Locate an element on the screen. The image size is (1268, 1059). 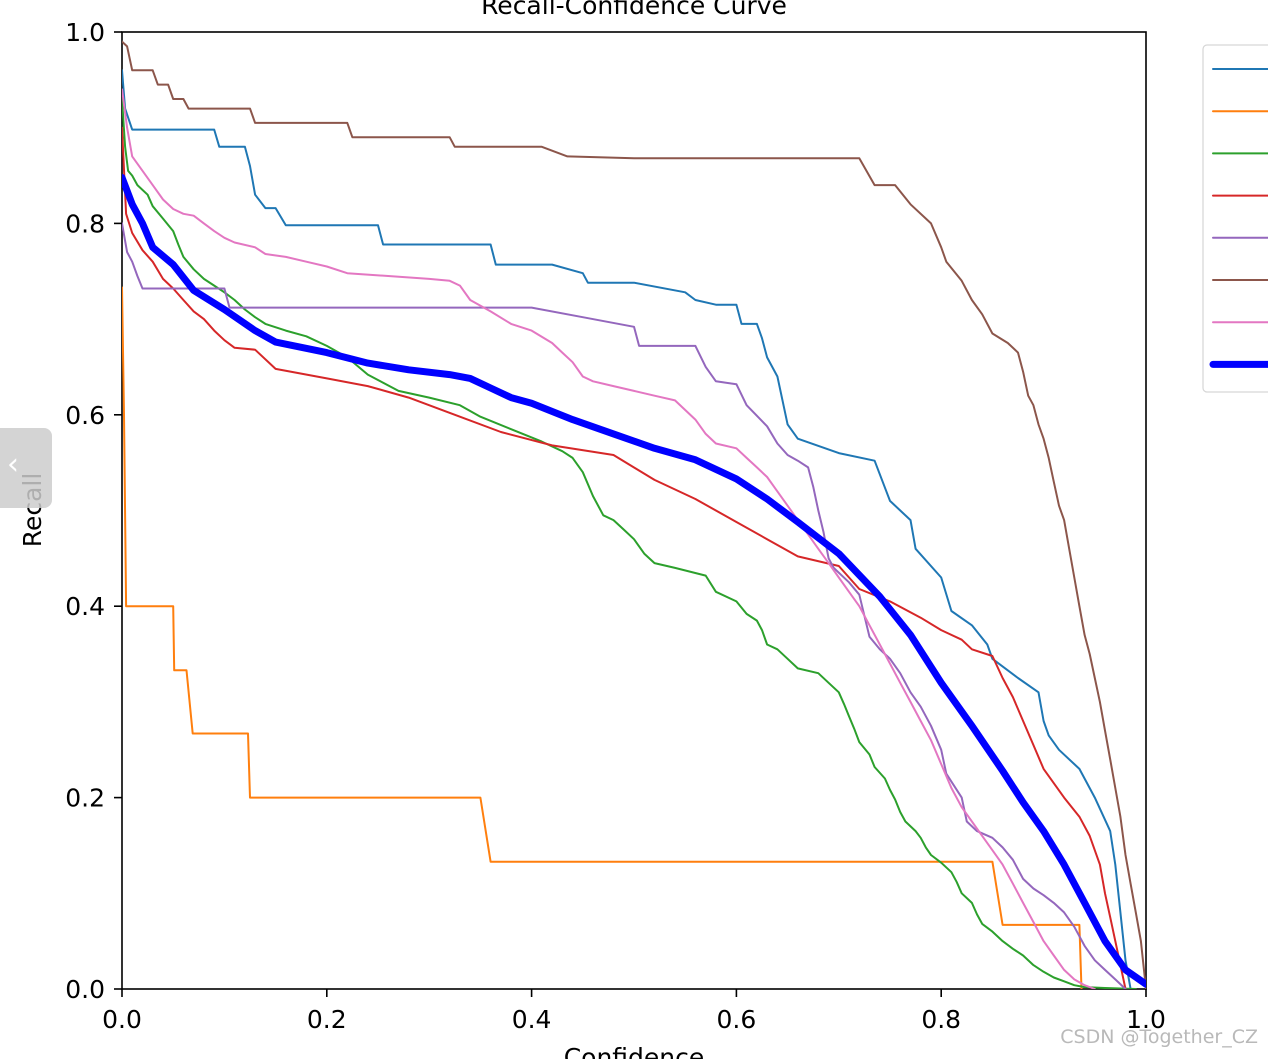
x-axis-title: Confidence is located at coordinates (634, 1051).